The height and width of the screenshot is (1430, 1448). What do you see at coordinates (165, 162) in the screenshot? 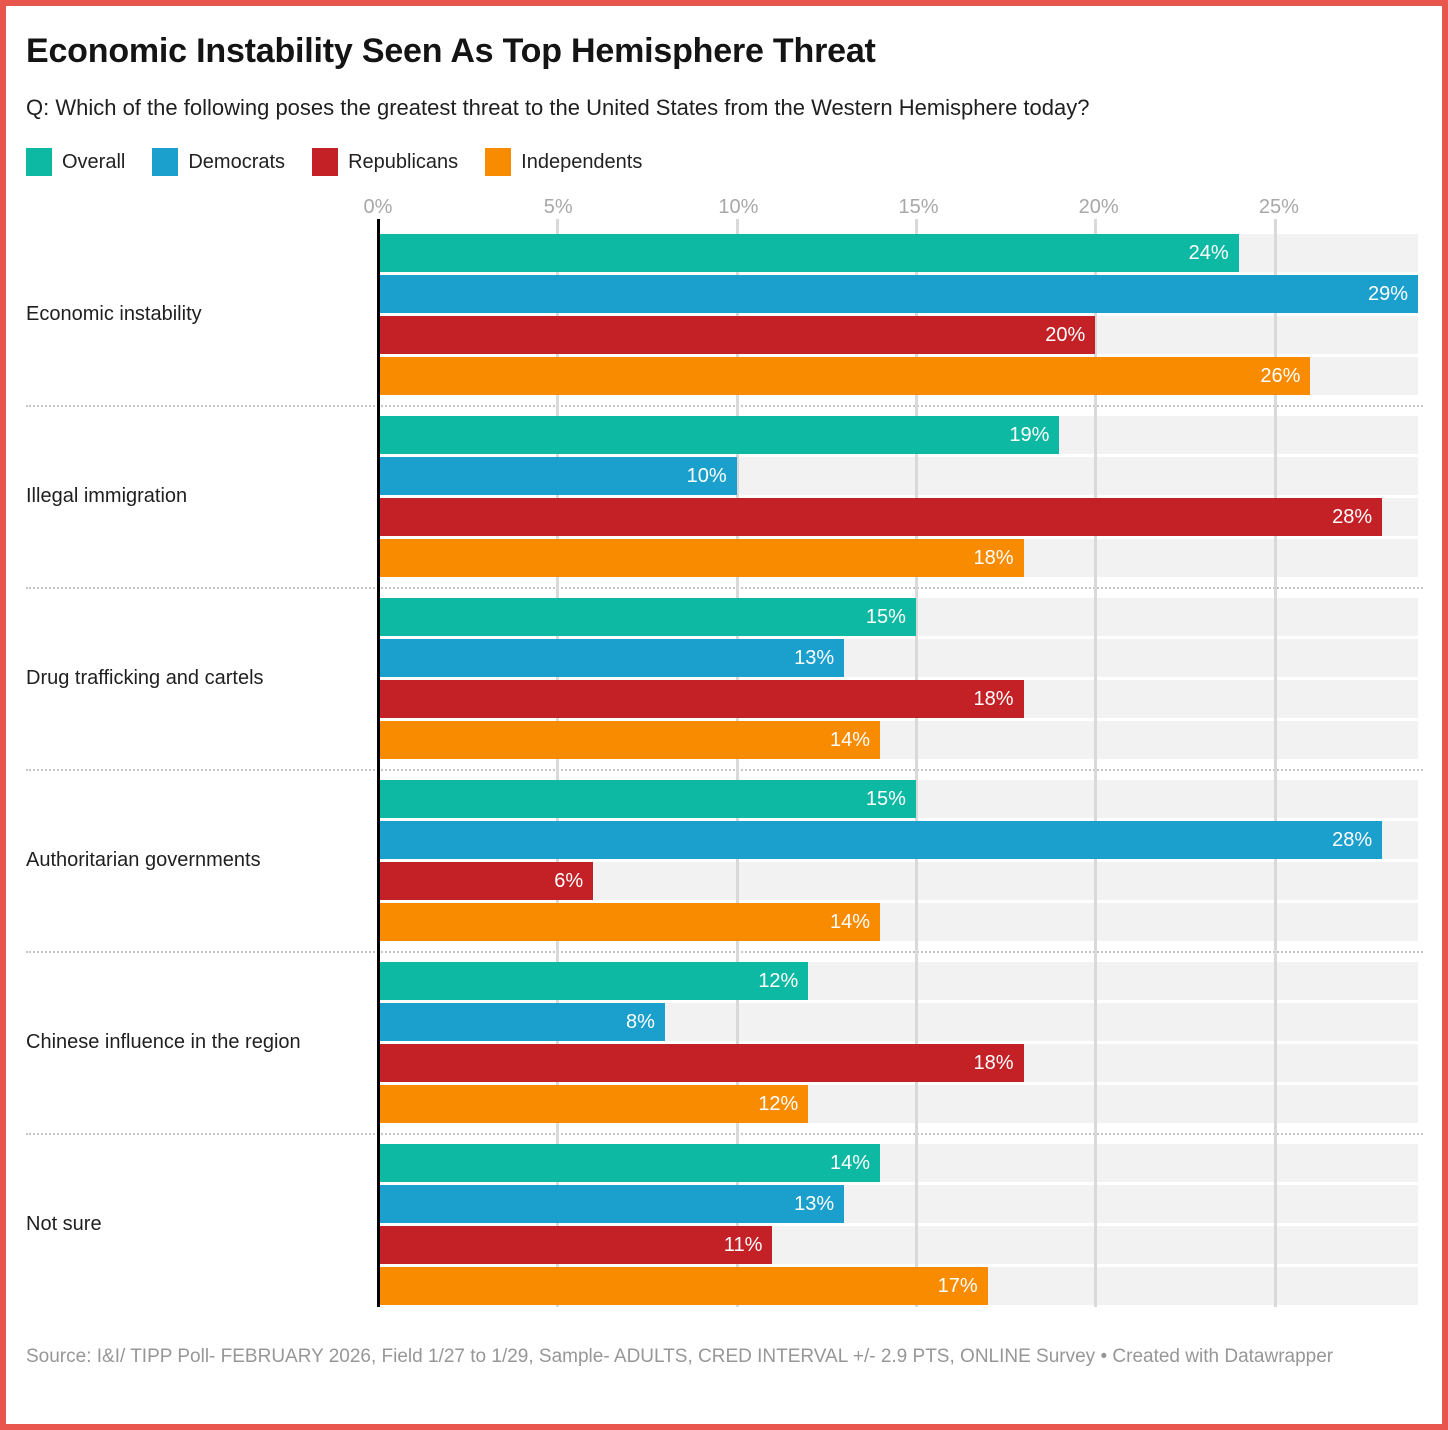
I see `legend-swatch-democrats` at bounding box center [165, 162].